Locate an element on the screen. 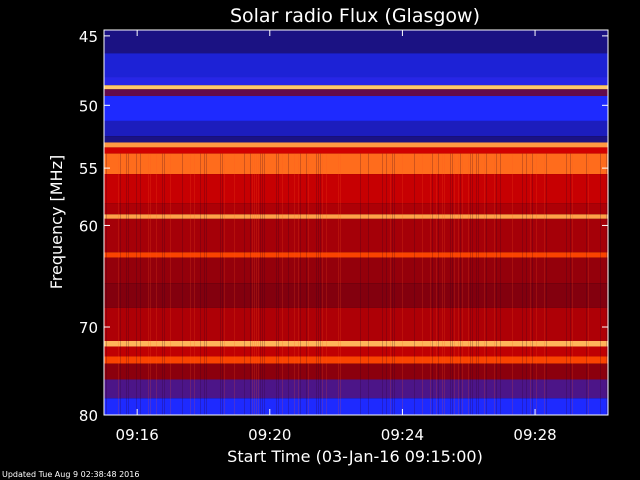 The image size is (640, 480). x-tick-label: 09:16 is located at coordinates (137, 435).